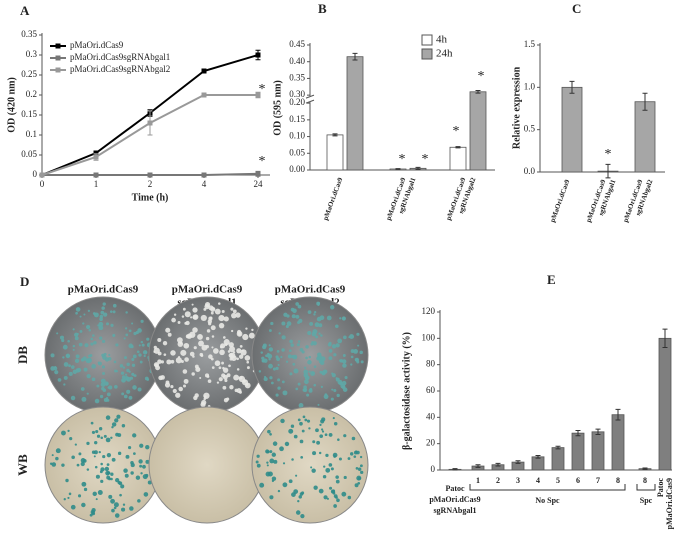  I want to click on legend-marker, so click(58, 46).